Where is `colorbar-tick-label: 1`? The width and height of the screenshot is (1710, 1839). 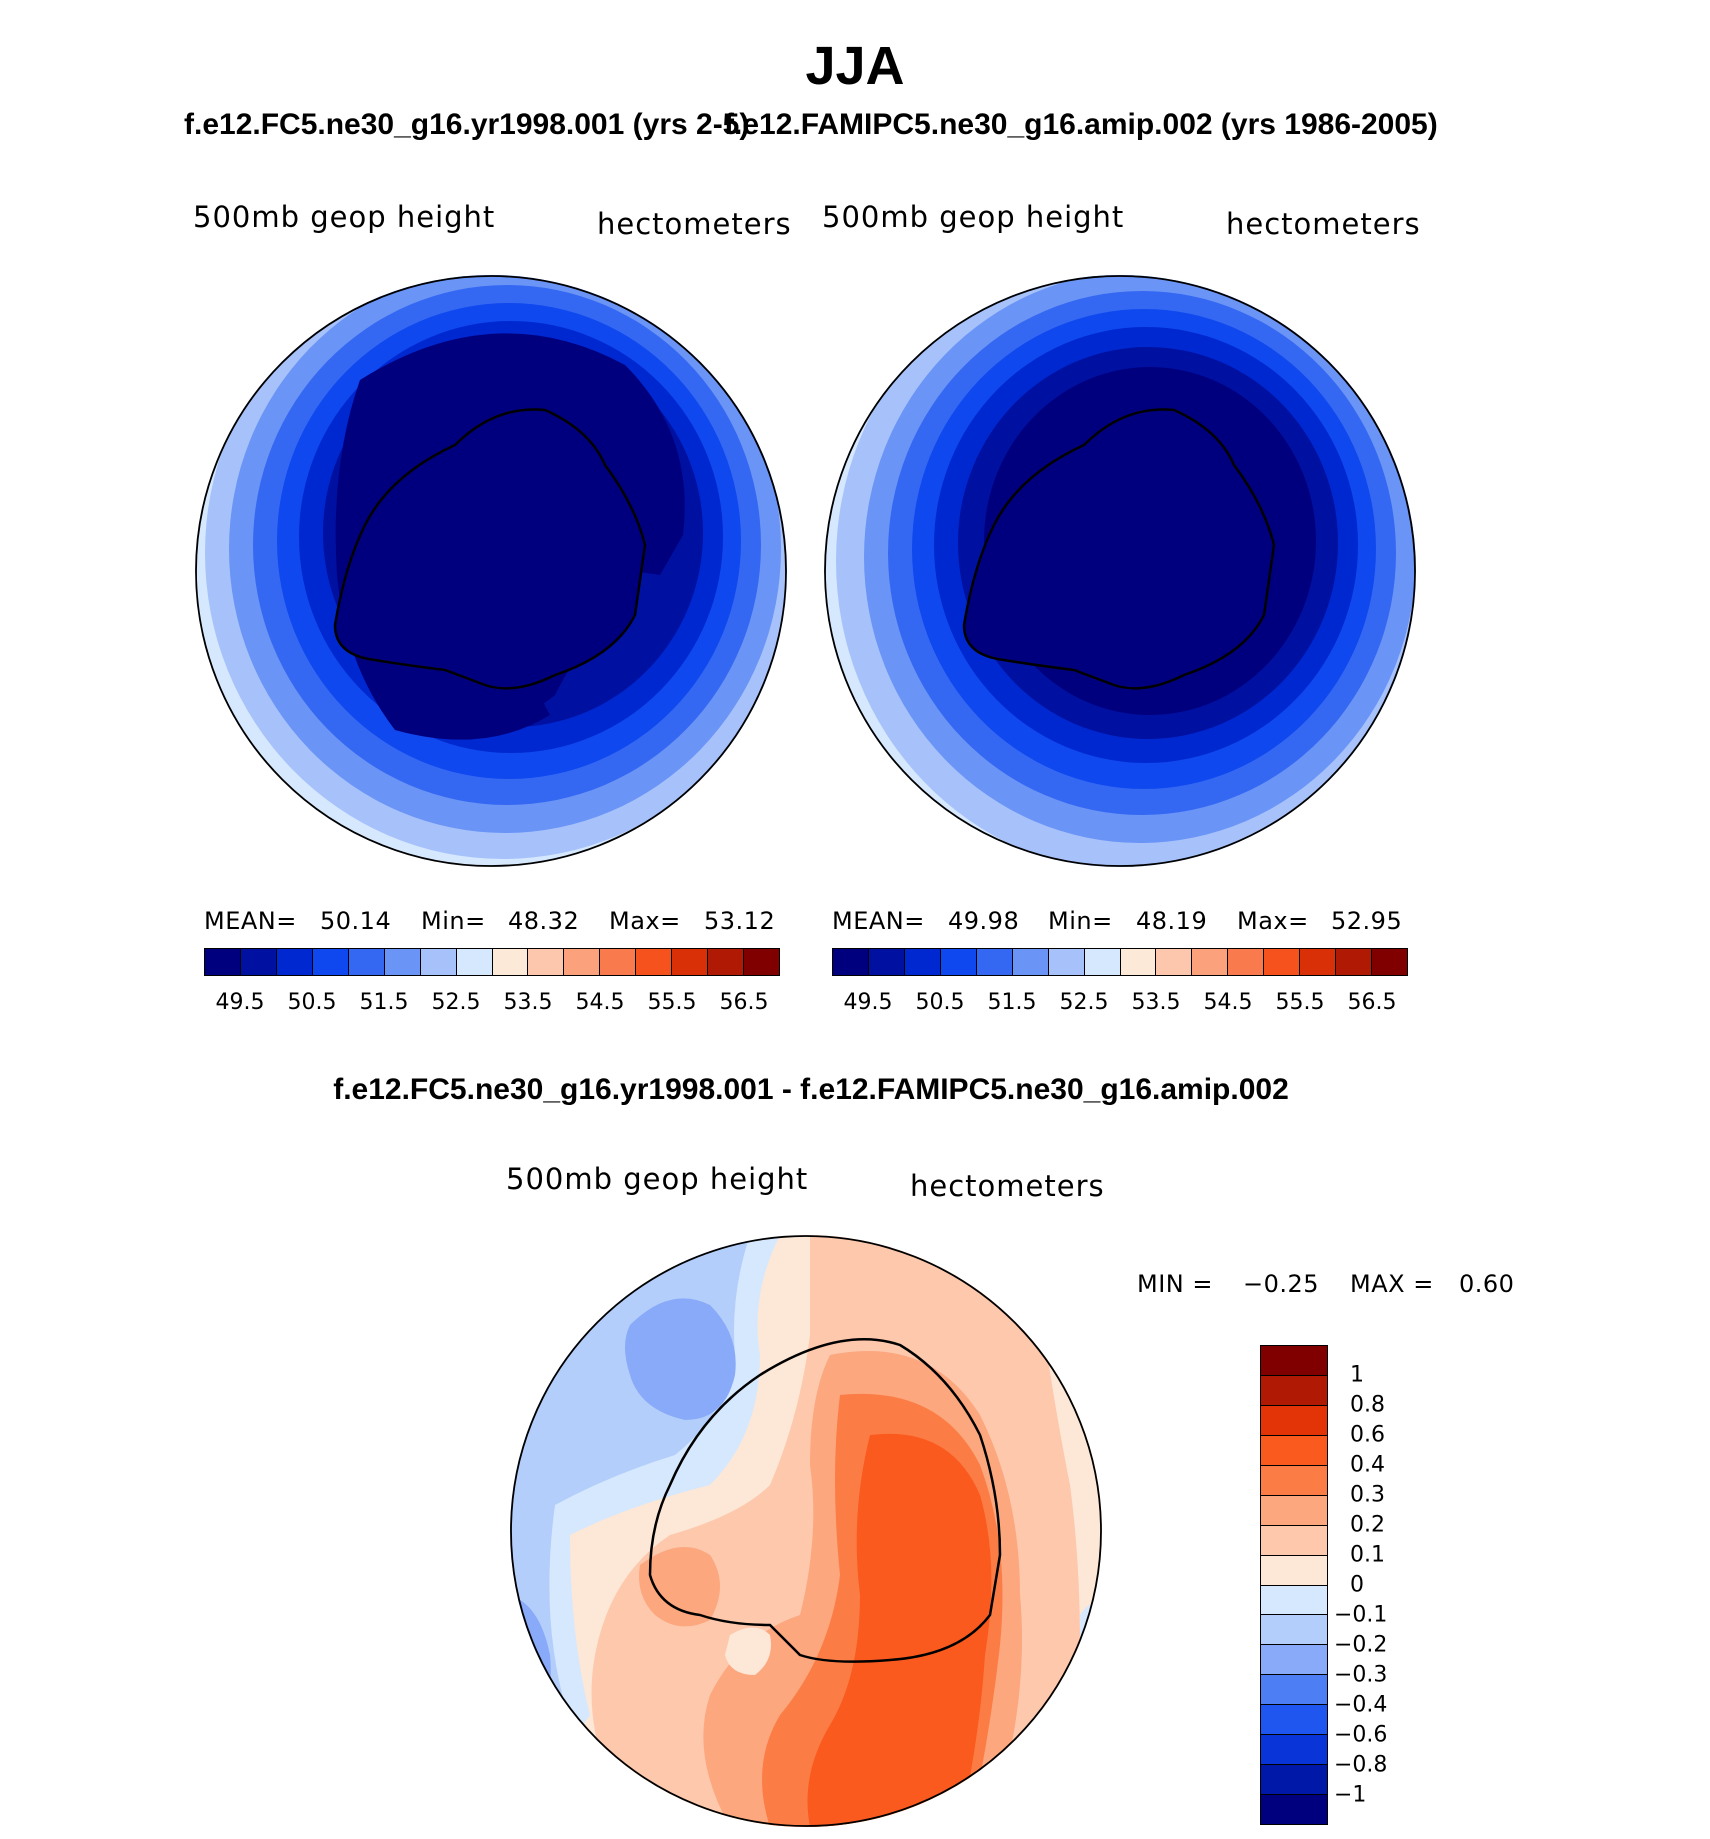 colorbar-tick-label: 1 is located at coordinates (1357, 1375).